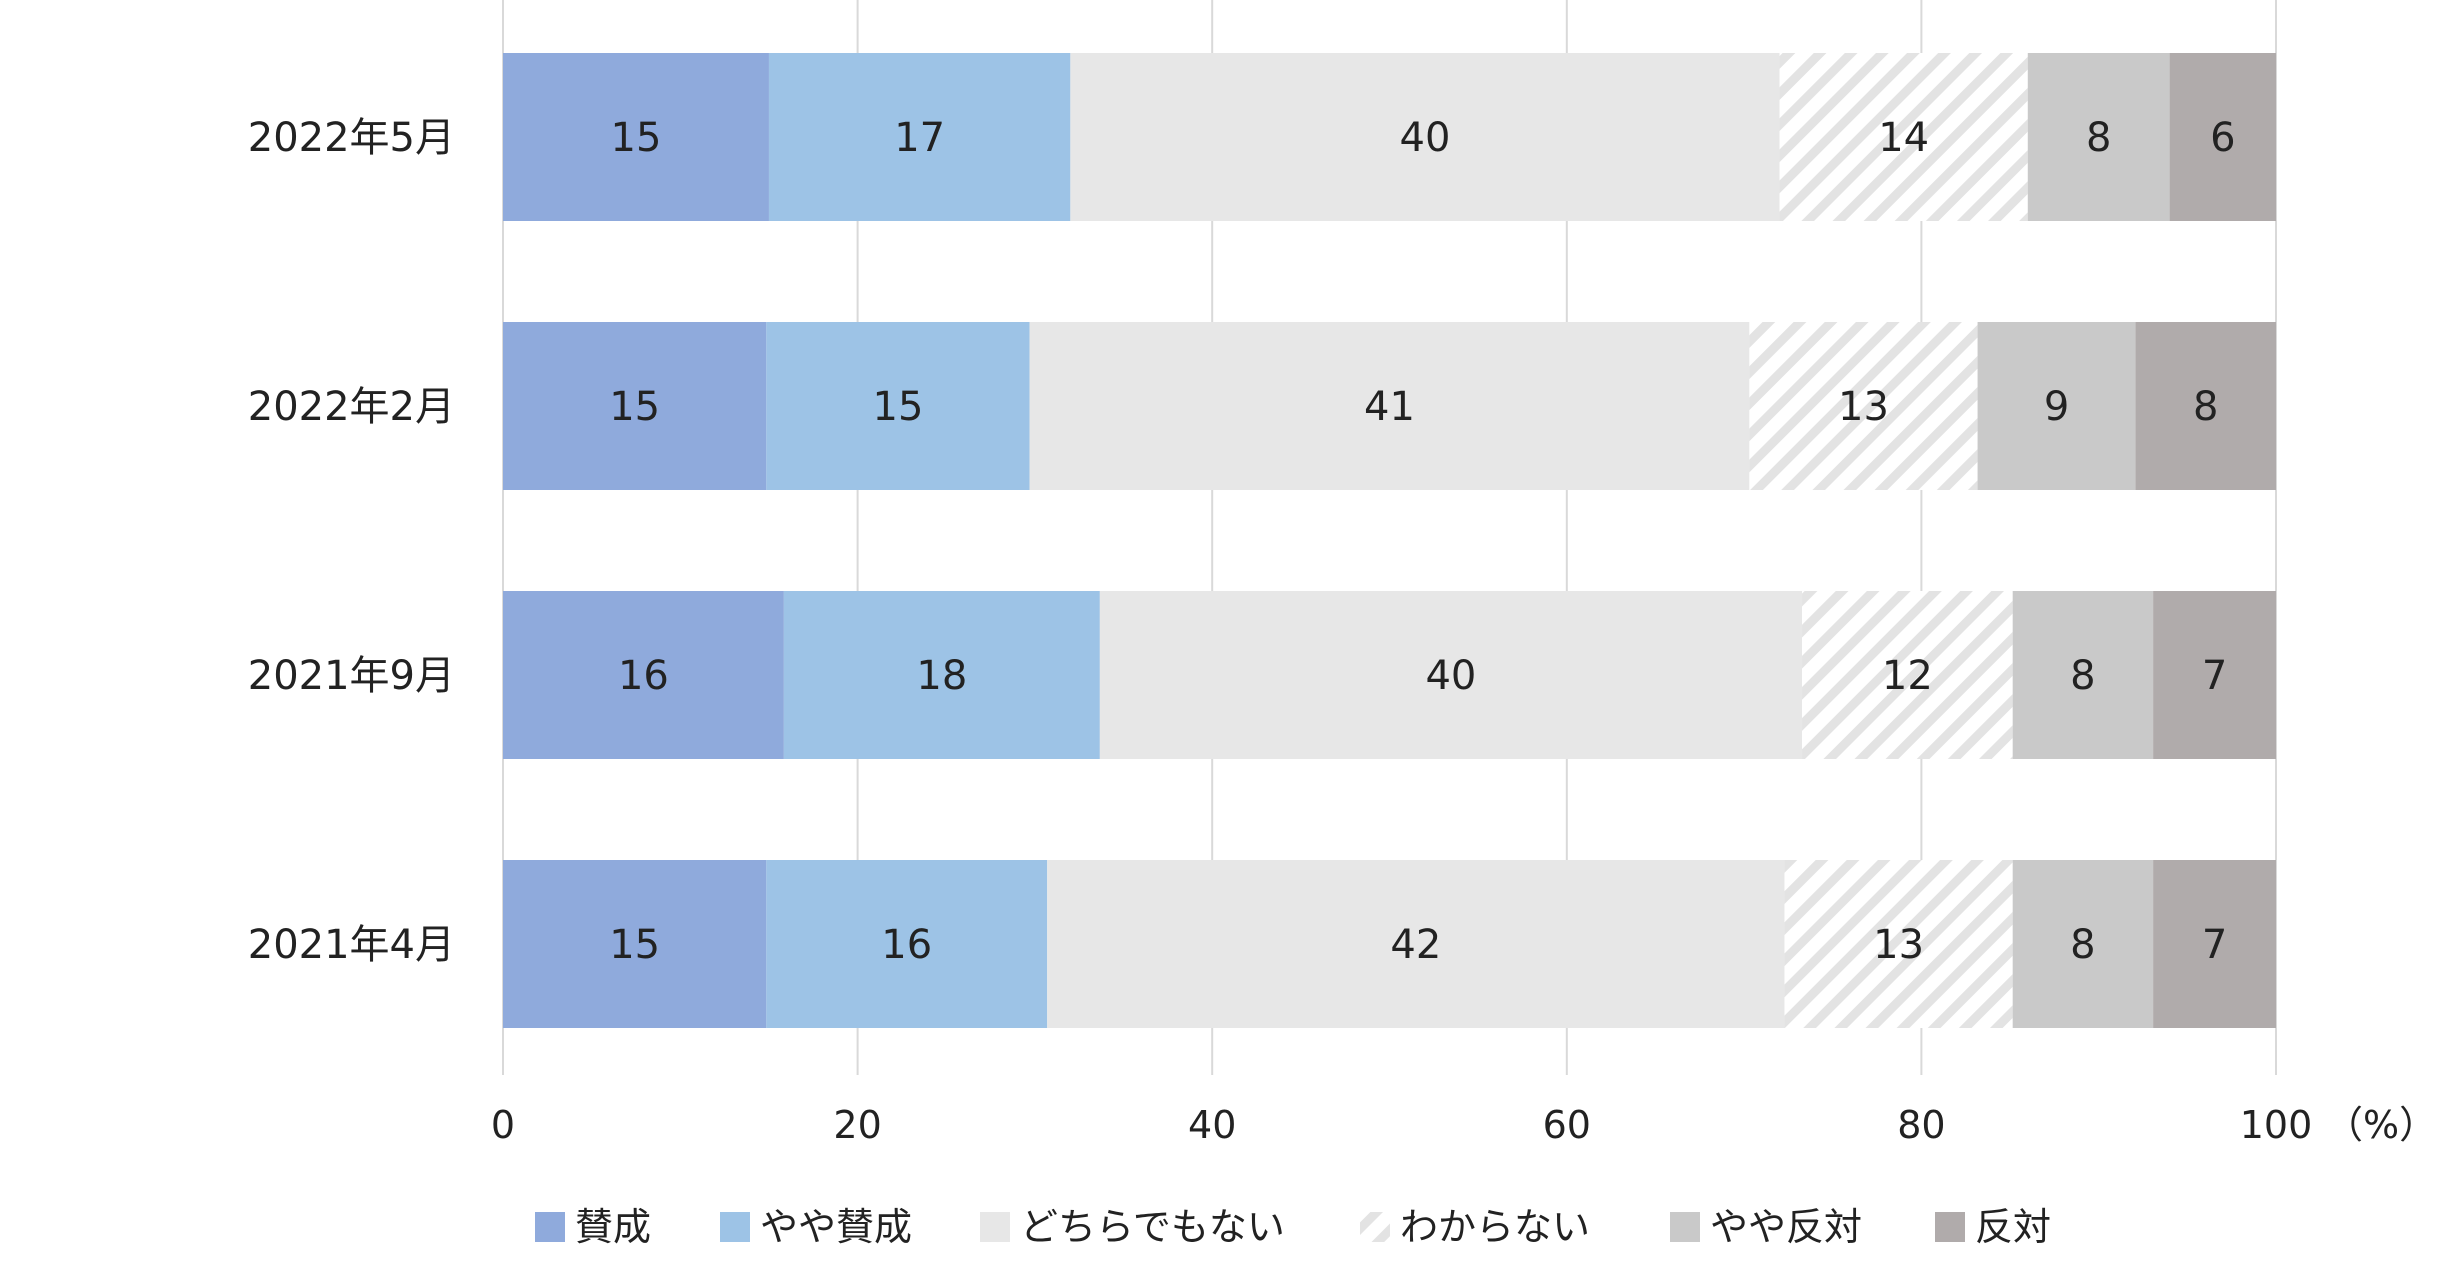  Describe the element at coordinates (1495, 1227) in the screenshot. I see `legend-label-3: わからない` at that location.